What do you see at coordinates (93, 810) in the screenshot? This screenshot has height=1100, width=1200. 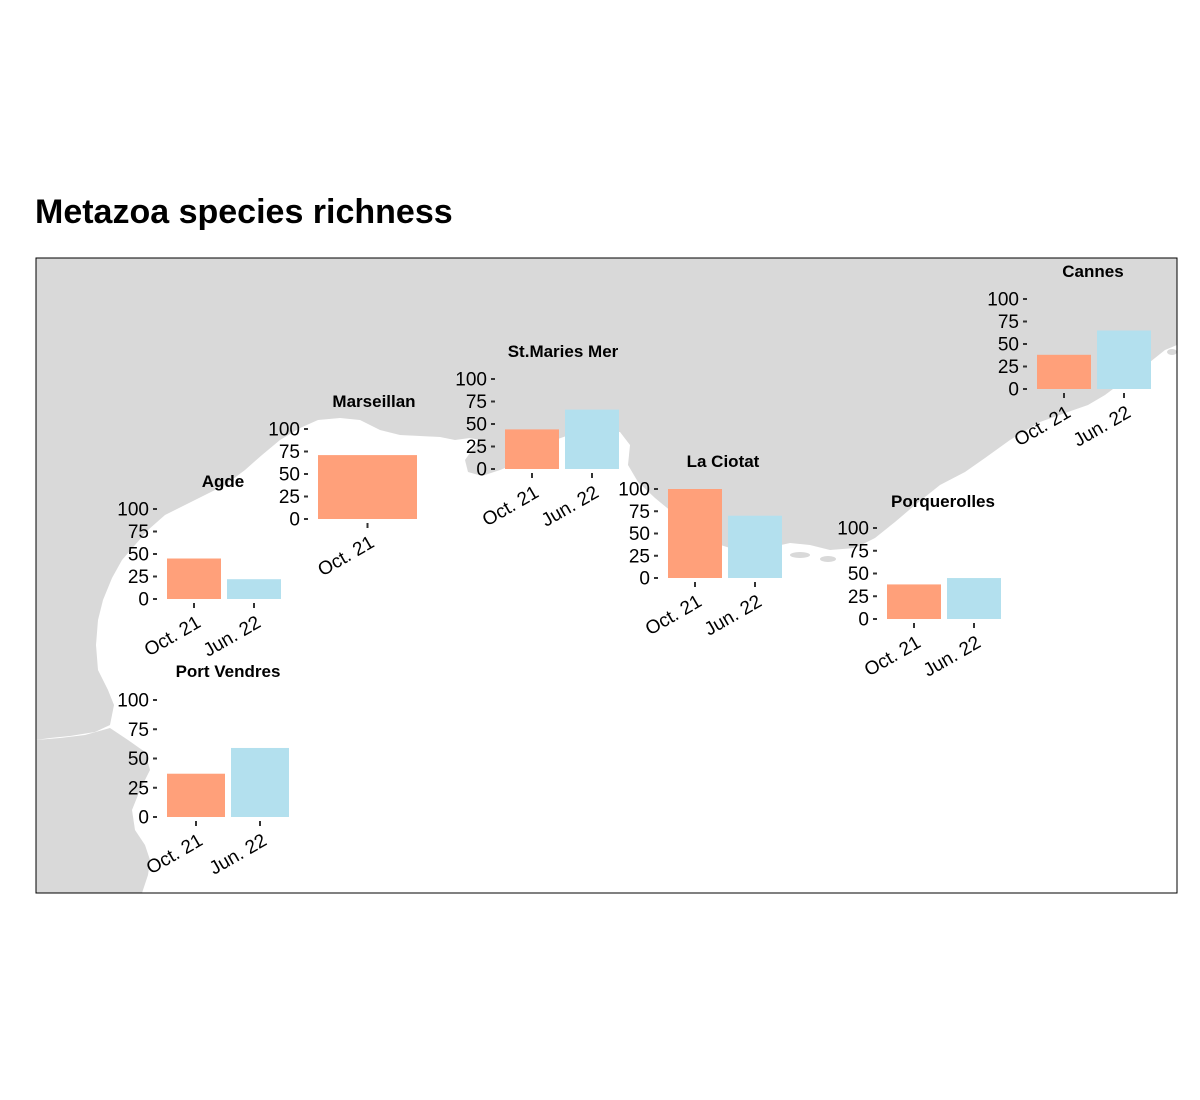 I see `iberia-land` at bounding box center [93, 810].